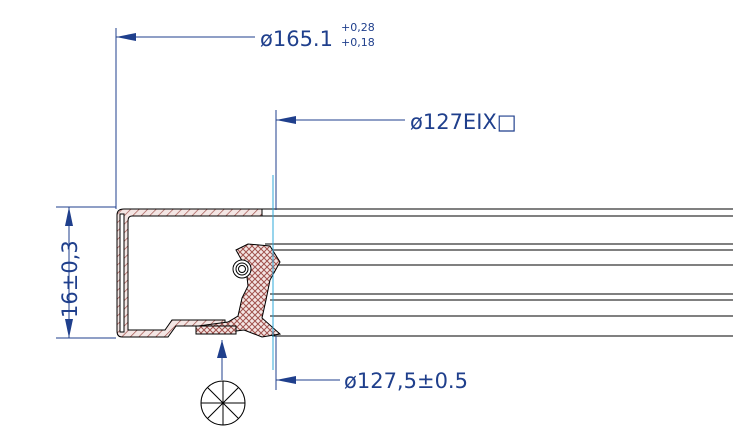 Image resolution: width=733 pixels, height=428 pixels. What do you see at coordinates (86, 272) in the screenshot?
I see `height-dimension: 16±0,3` at bounding box center [86, 272].